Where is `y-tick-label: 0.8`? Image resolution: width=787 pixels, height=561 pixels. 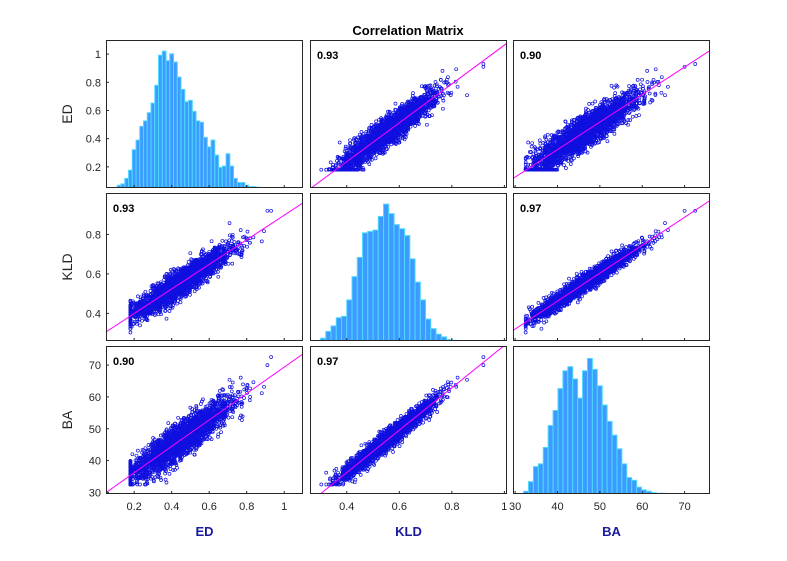
y-tick-label: 0.8 is located at coordinates (93, 83).